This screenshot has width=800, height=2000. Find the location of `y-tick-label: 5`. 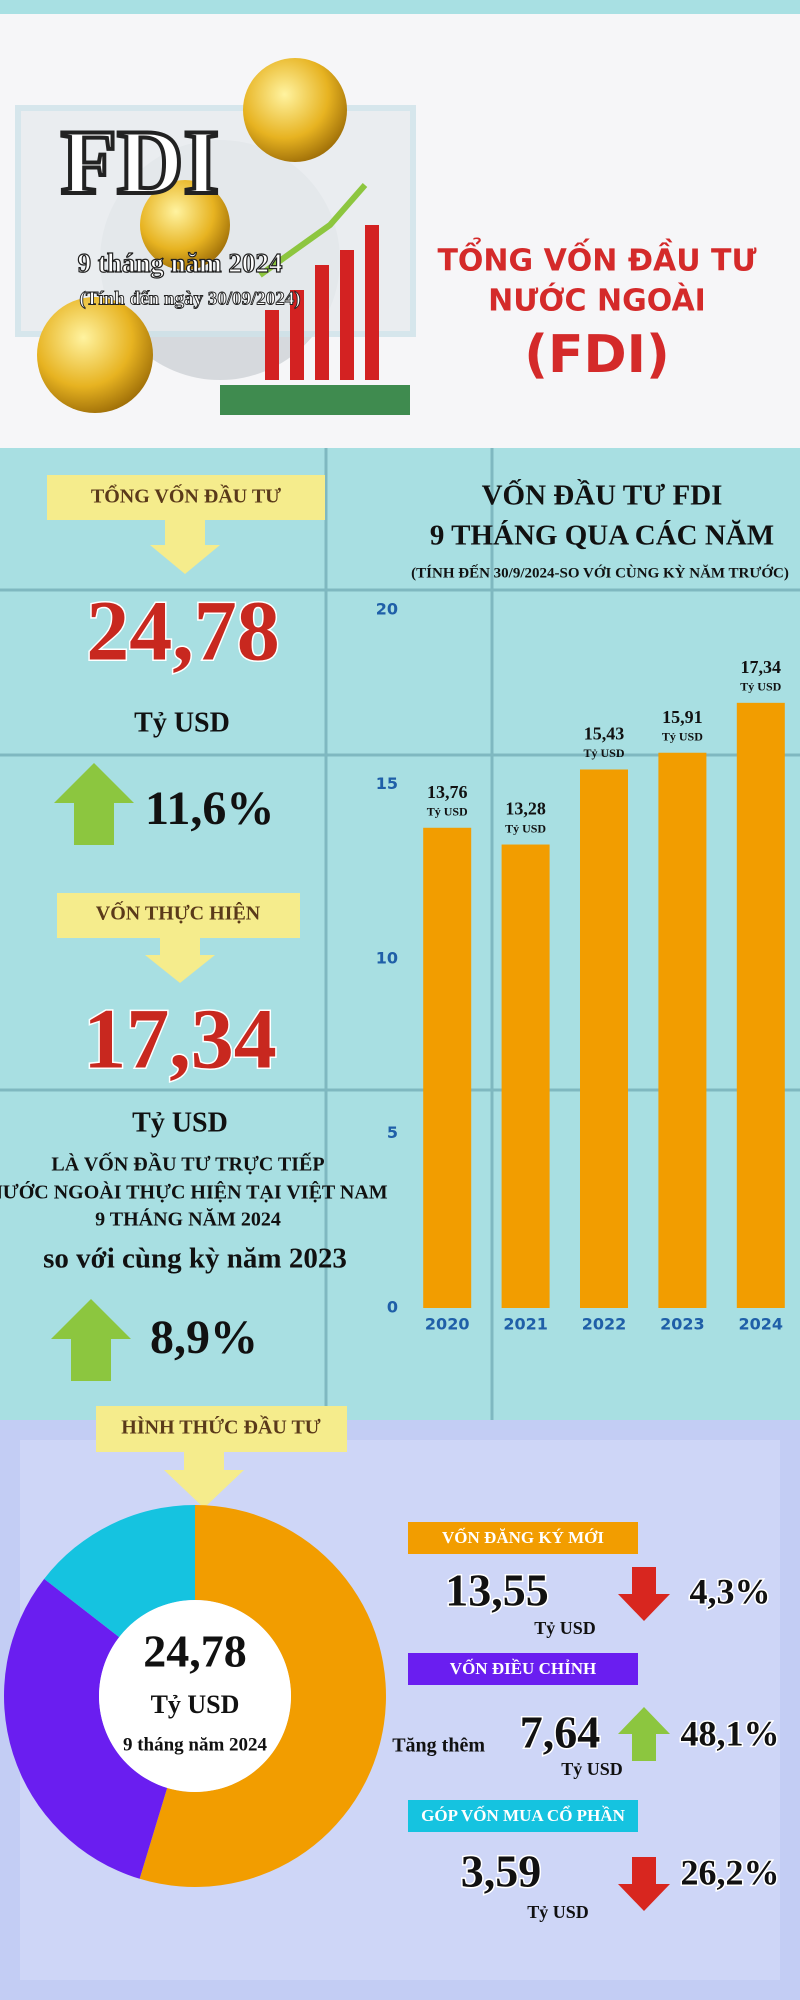

y-tick-label: 5 is located at coordinates (392, 1132).